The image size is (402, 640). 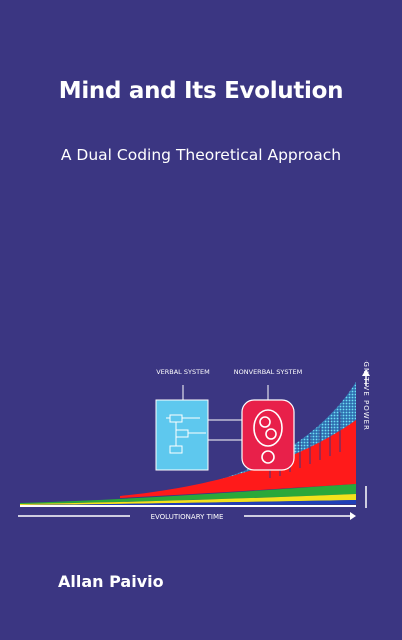 I want to click on book-subtitle: A Dual Coding Theoretical Approach, so click(x=201, y=155).